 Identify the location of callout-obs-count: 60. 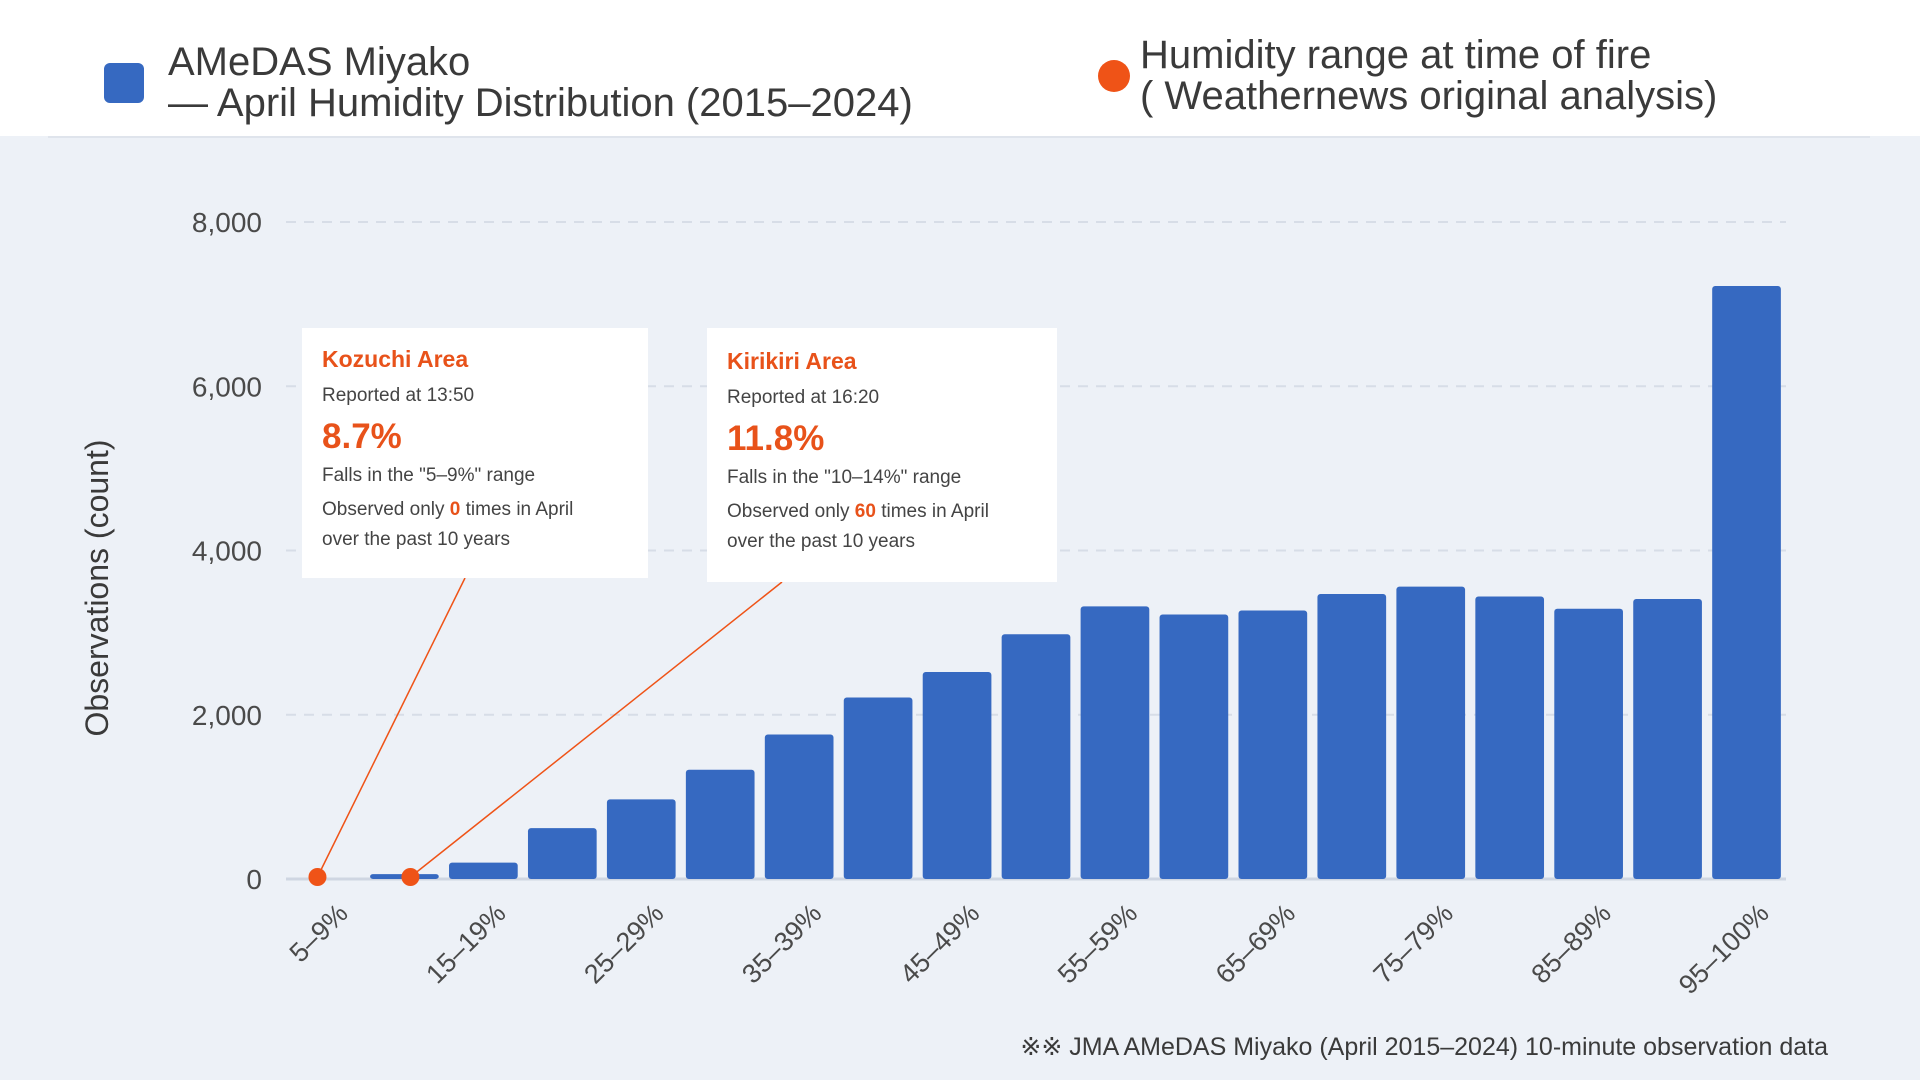
(865, 511).